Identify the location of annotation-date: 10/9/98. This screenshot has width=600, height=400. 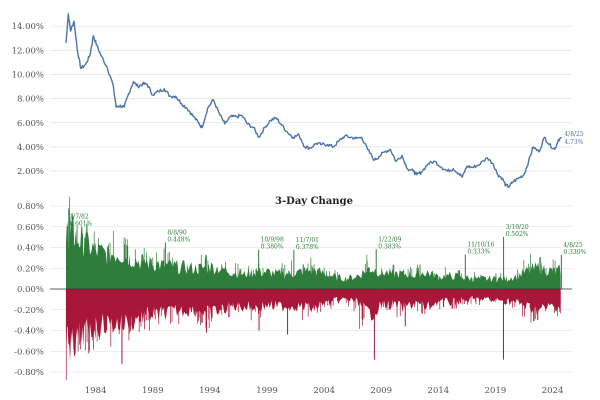
(272, 240).